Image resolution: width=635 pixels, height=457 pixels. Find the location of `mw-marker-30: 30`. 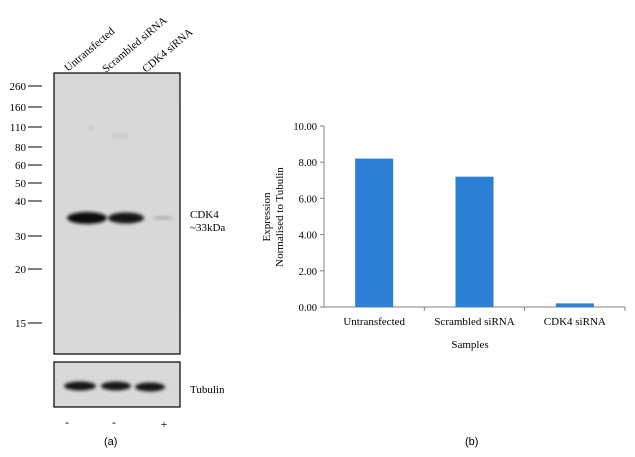

mw-marker-30: 30 is located at coordinates (21, 237).